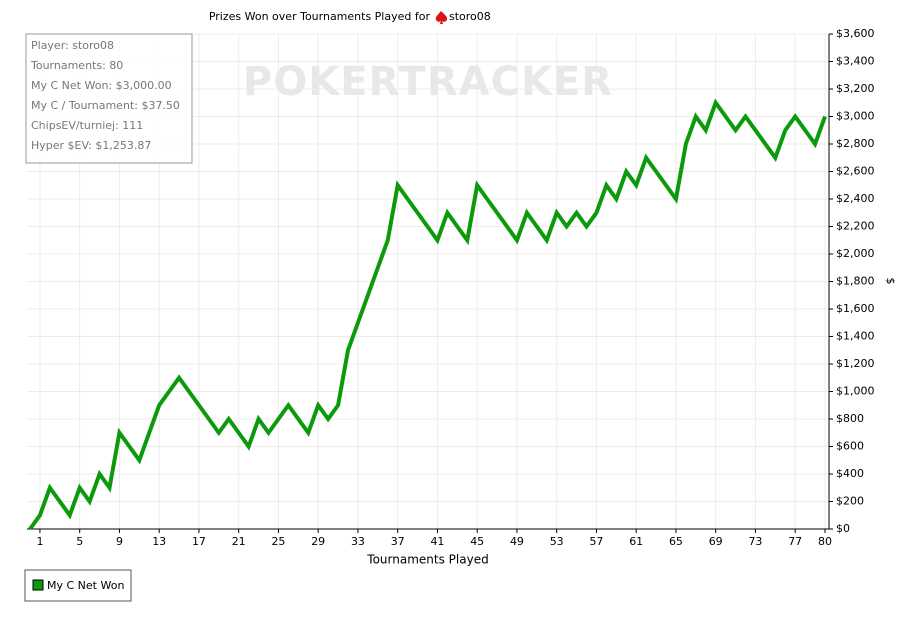 The image size is (917, 619). Describe the element at coordinates (87, 125) in the screenshot. I see `stat-line: ChipsEV/turniej: 111` at that location.